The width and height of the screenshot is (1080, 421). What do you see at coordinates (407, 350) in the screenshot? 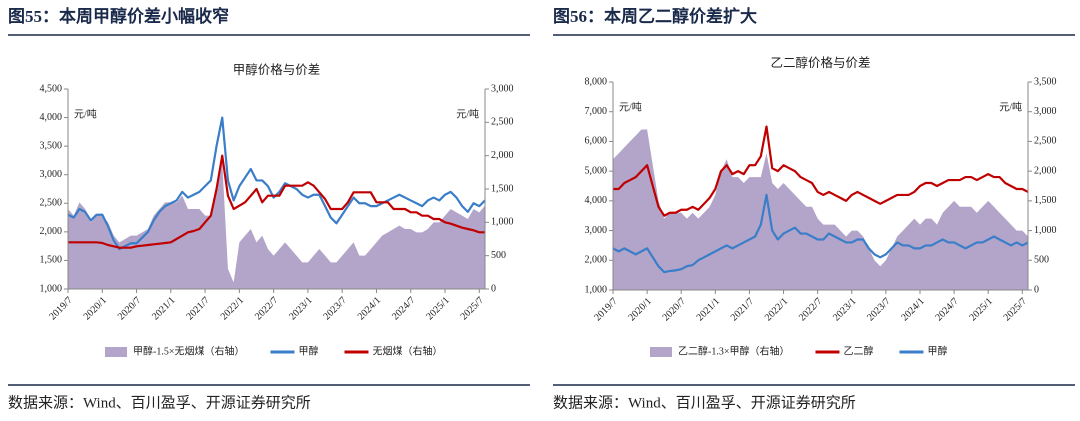
I see `legend-label: 无烟煤（右轴）` at bounding box center [407, 350].